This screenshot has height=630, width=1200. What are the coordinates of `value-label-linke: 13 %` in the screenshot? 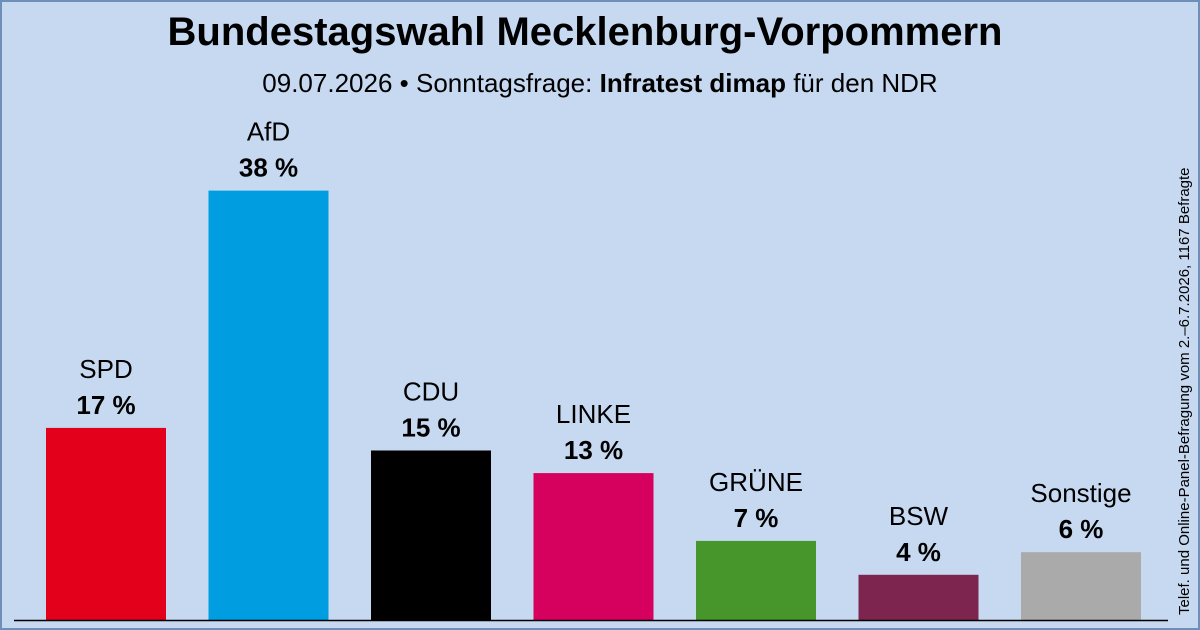 It's located at (593, 450).